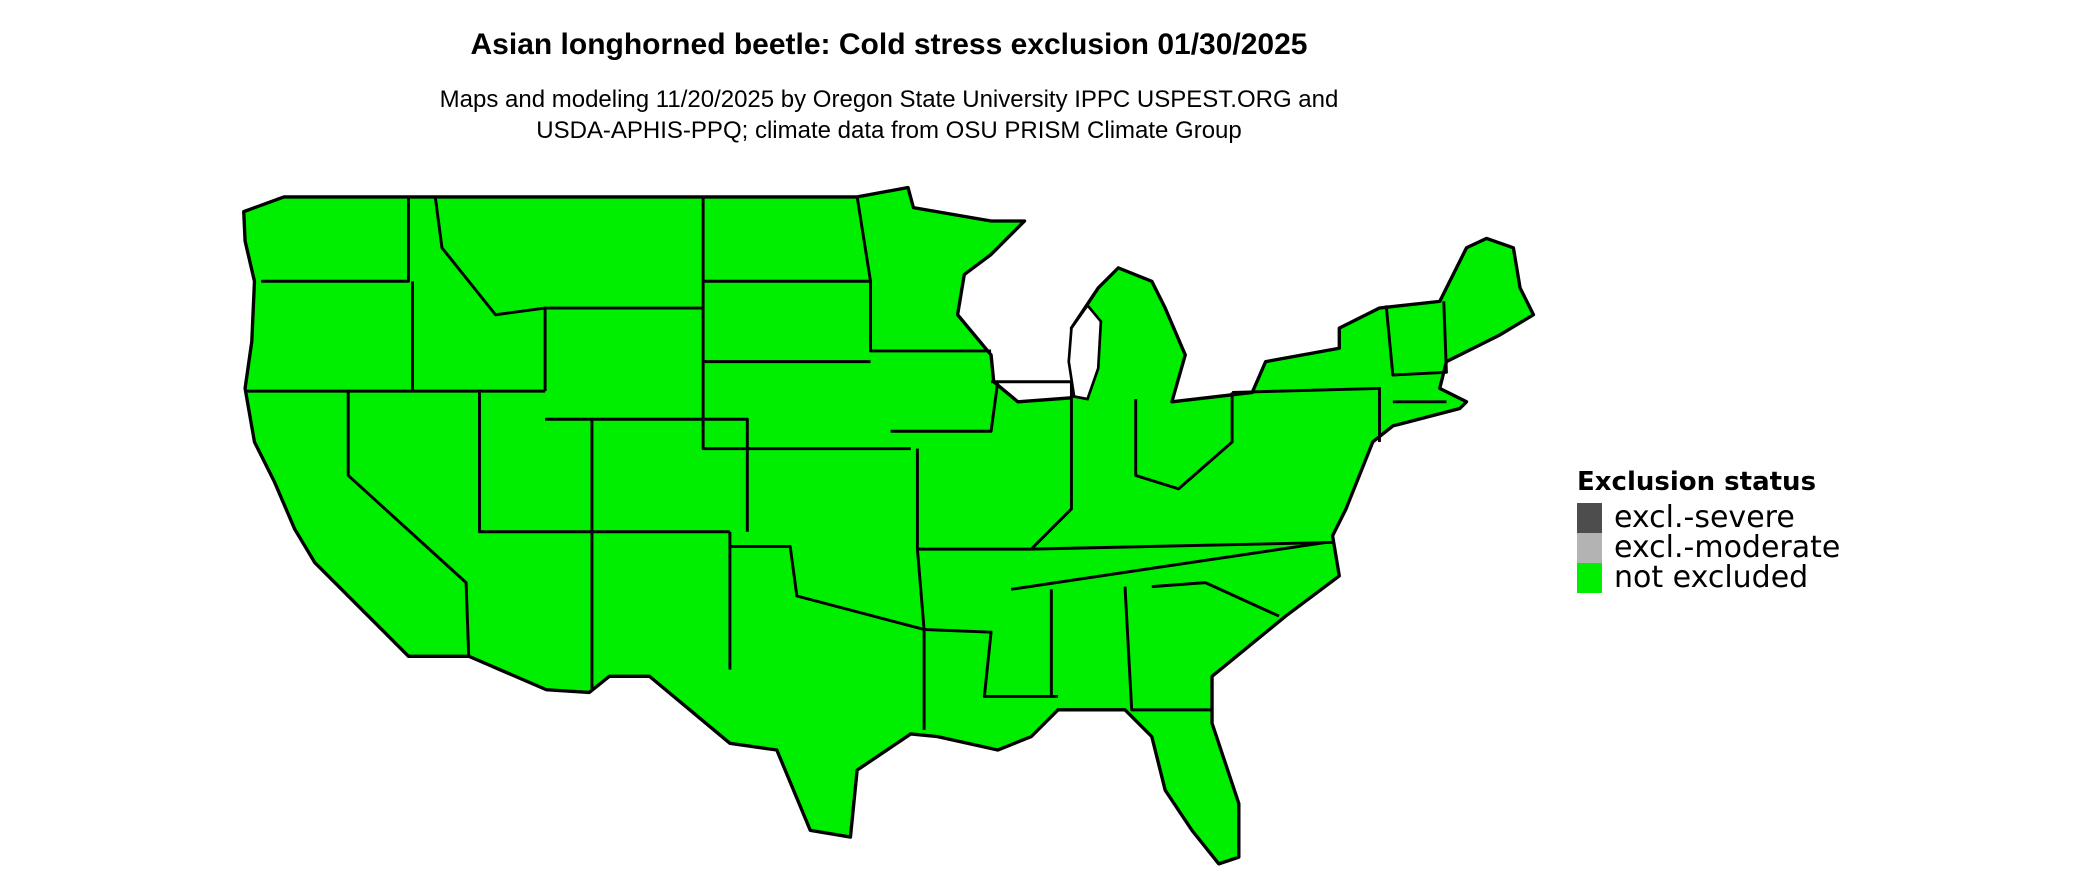  What do you see at coordinates (1085, 352) in the screenshot?
I see `lake-michigan` at bounding box center [1085, 352].